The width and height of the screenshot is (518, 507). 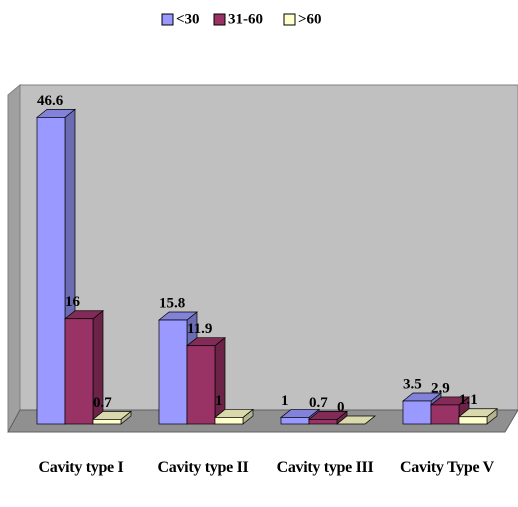 What do you see at coordinates (310, 19) in the screenshot?
I see `legend-label: >60` at bounding box center [310, 19].